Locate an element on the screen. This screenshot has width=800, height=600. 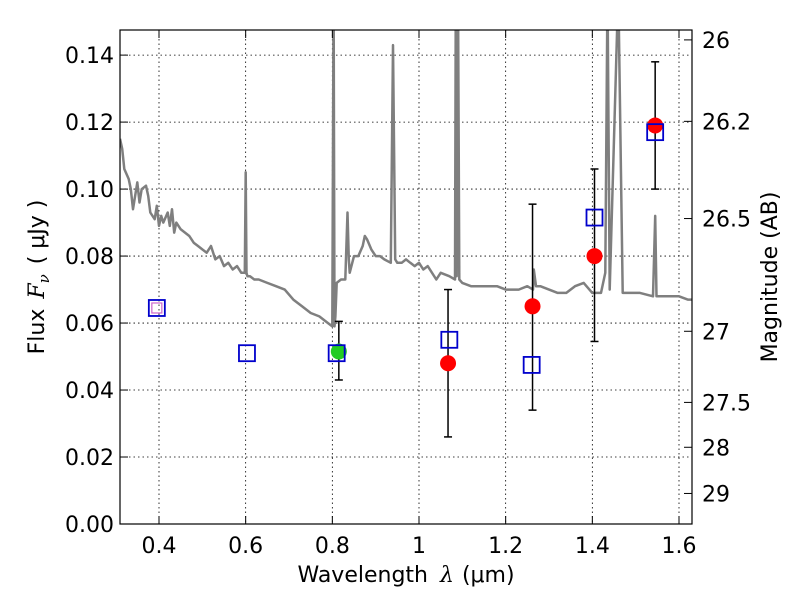
y-label-var: F is located at coordinates (37, 291).